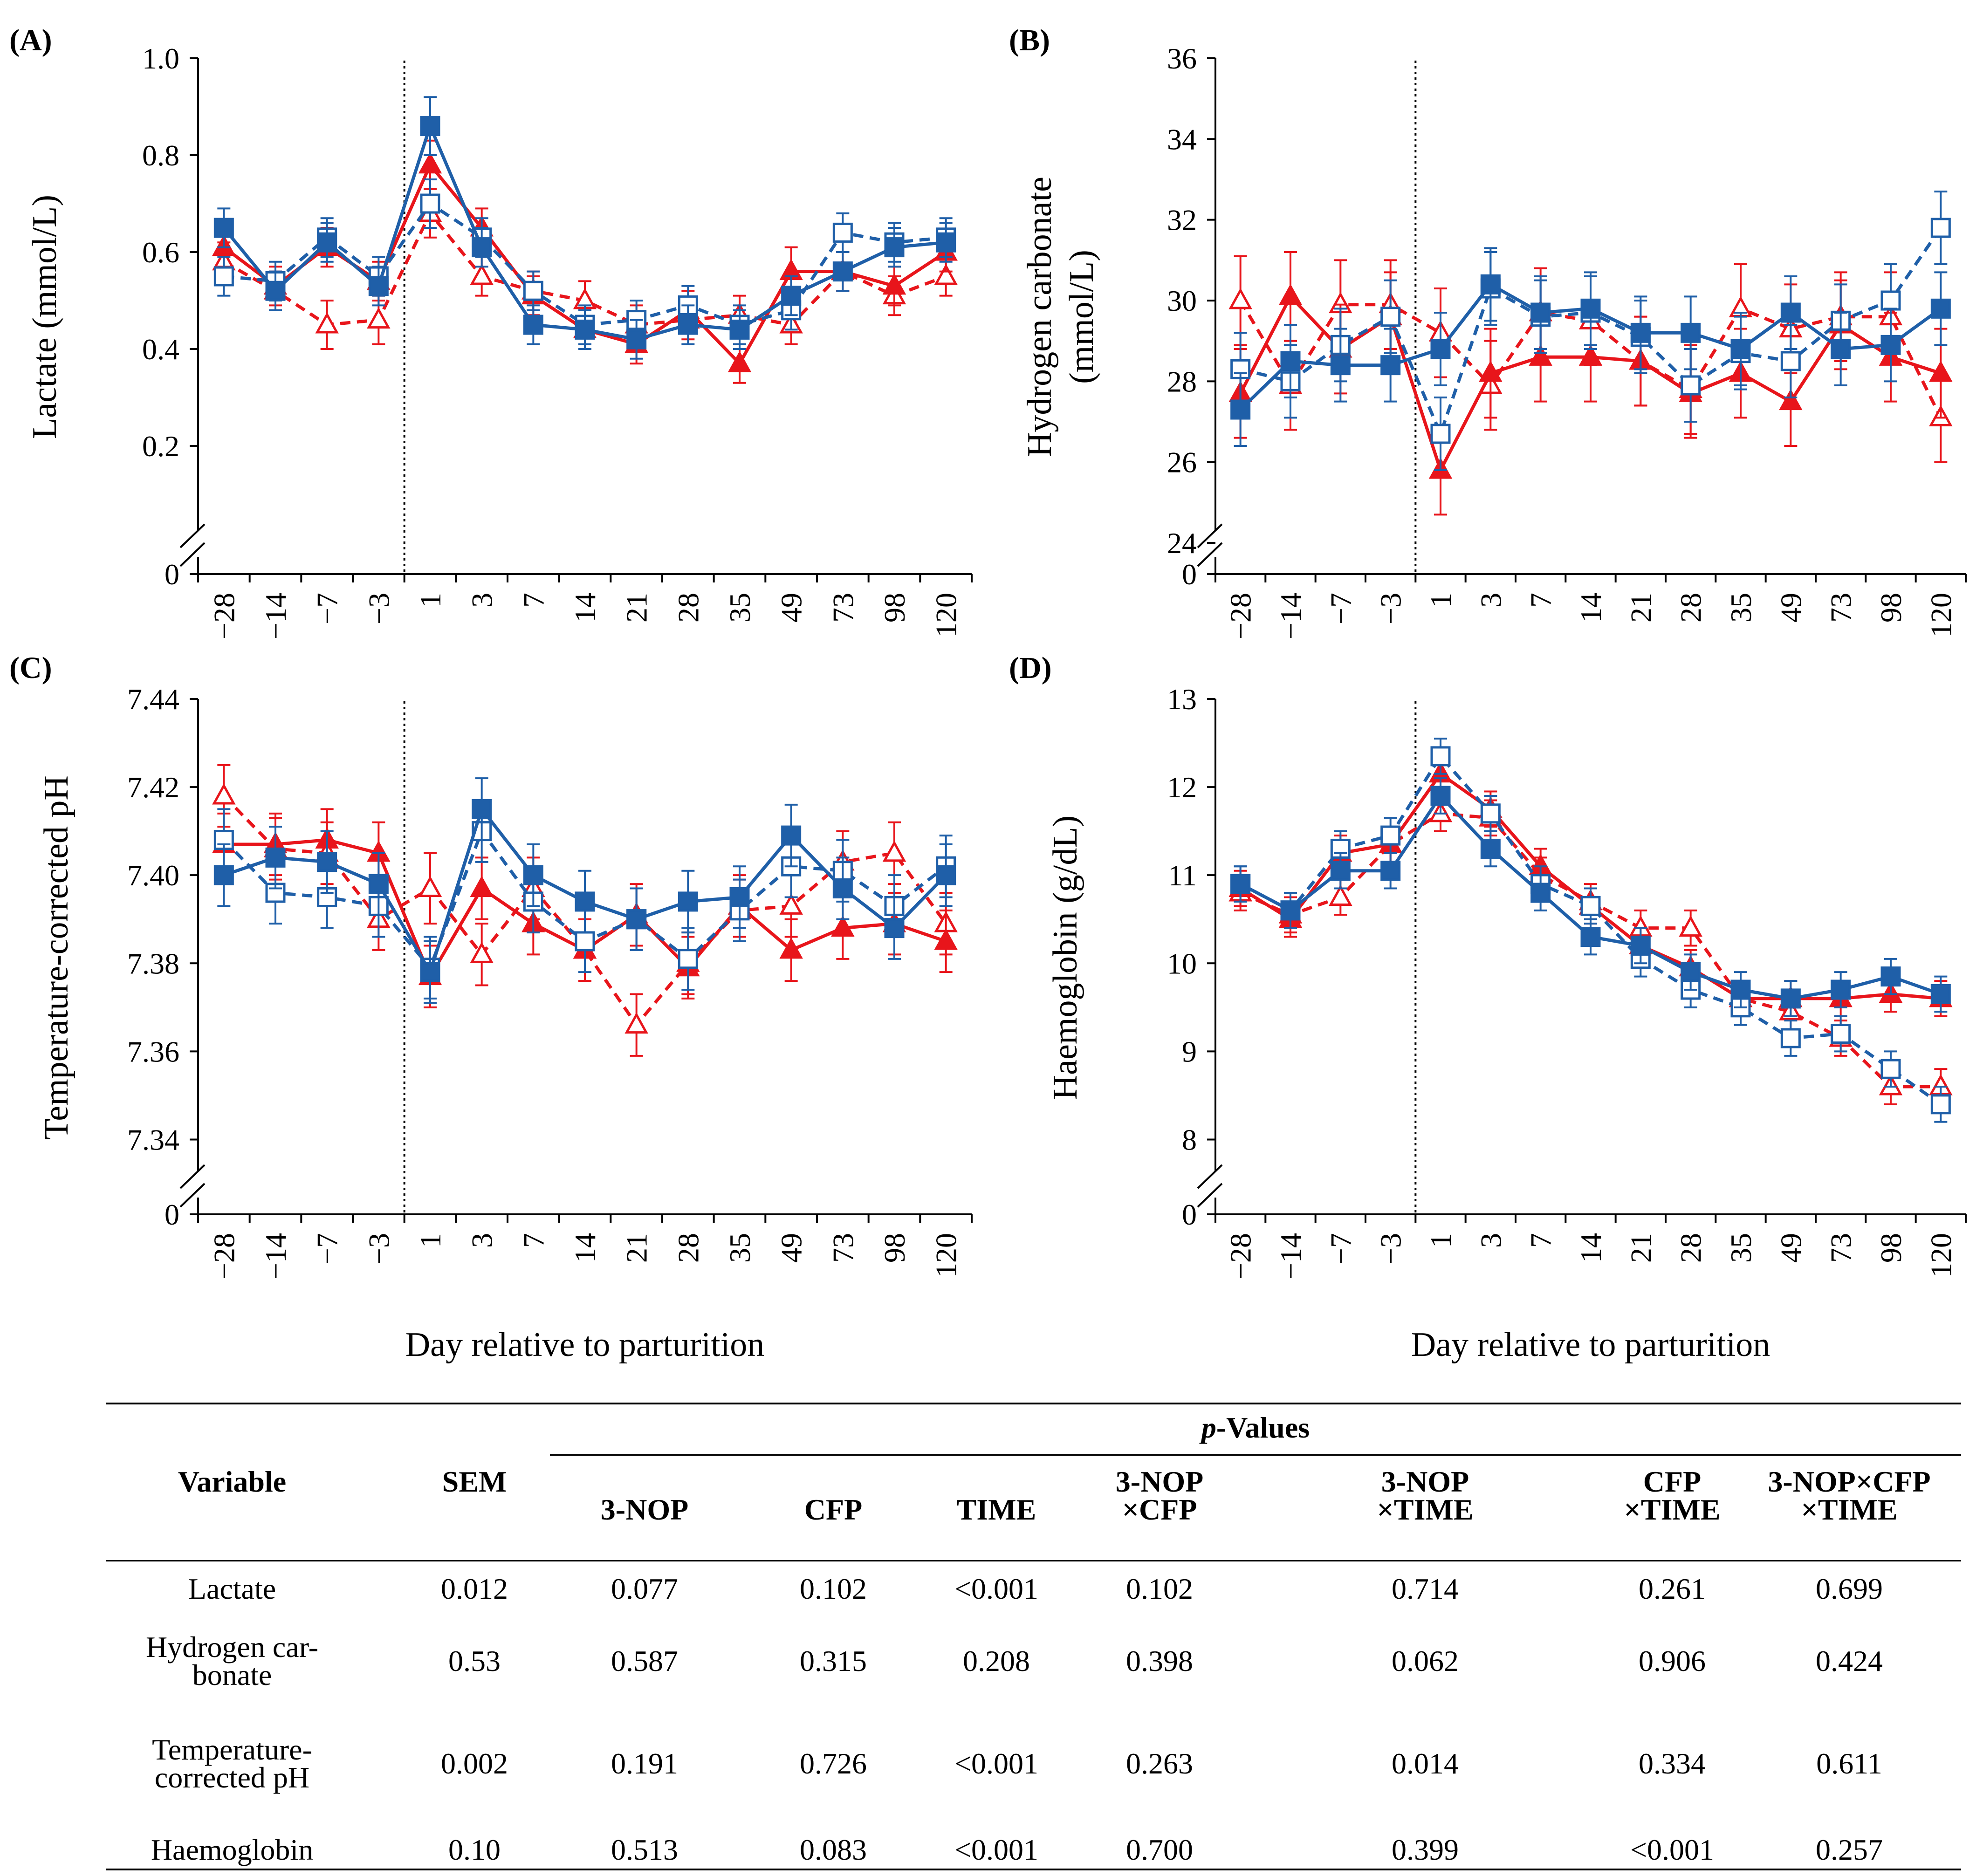  Describe the element at coordinates (1590, 1345) in the screenshot. I see `x-axis-label: Day relative to parturition` at that location.